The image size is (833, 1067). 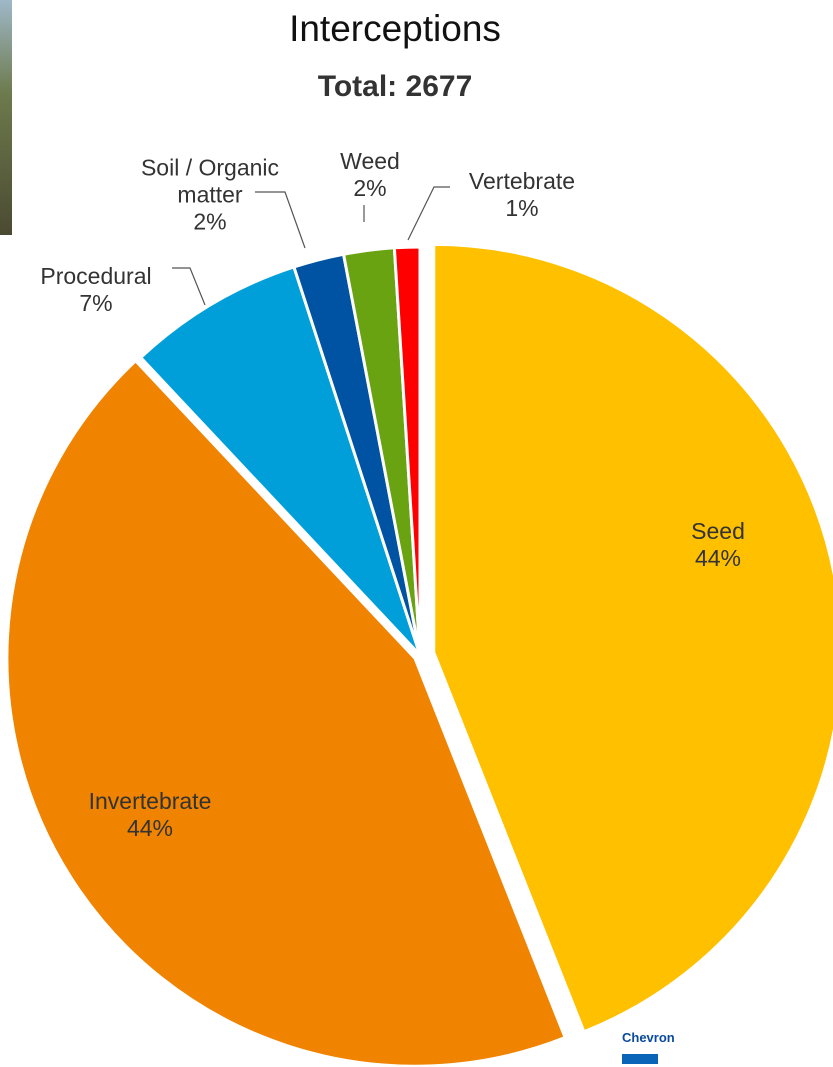 What do you see at coordinates (210, 181) in the screenshot?
I see `category-name: Soil / Organic matter` at bounding box center [210, 181].